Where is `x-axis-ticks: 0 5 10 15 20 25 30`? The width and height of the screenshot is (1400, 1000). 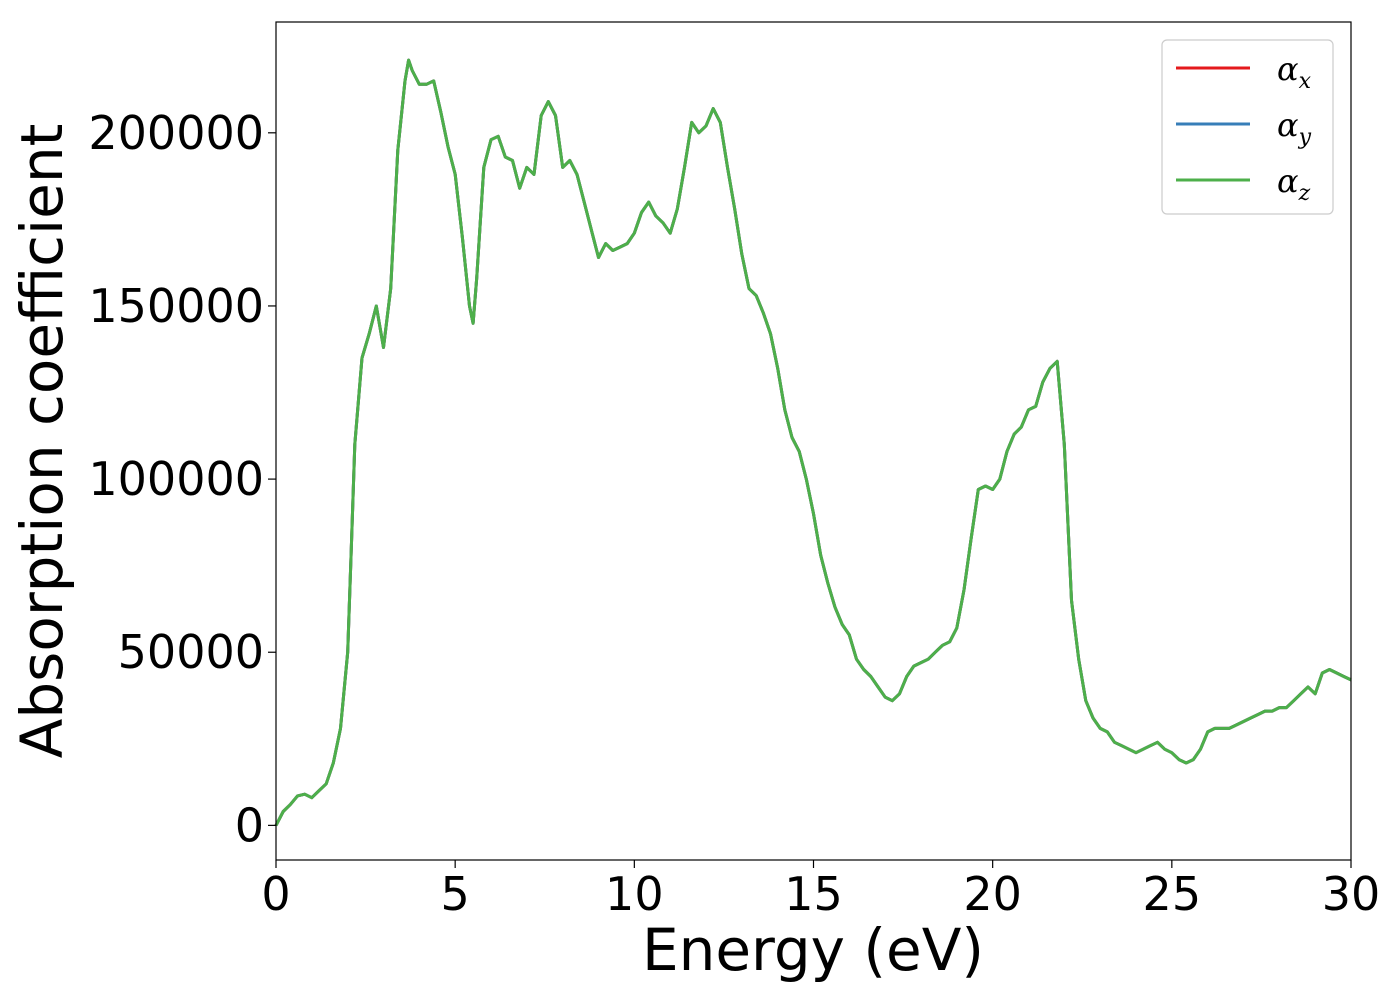
x-axis-ticks: 0 5 10 15 20 25 30 is located at coordinates (820, 890).